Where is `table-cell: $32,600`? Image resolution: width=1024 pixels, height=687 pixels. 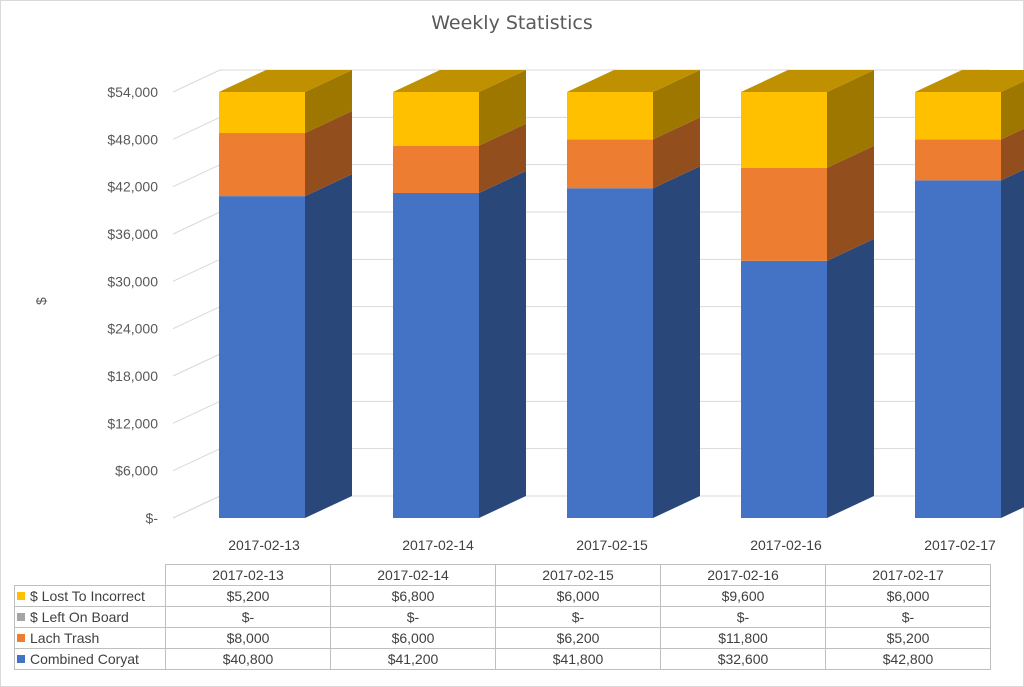 table-cell: $32,600 is located at coordinates (743, 659).